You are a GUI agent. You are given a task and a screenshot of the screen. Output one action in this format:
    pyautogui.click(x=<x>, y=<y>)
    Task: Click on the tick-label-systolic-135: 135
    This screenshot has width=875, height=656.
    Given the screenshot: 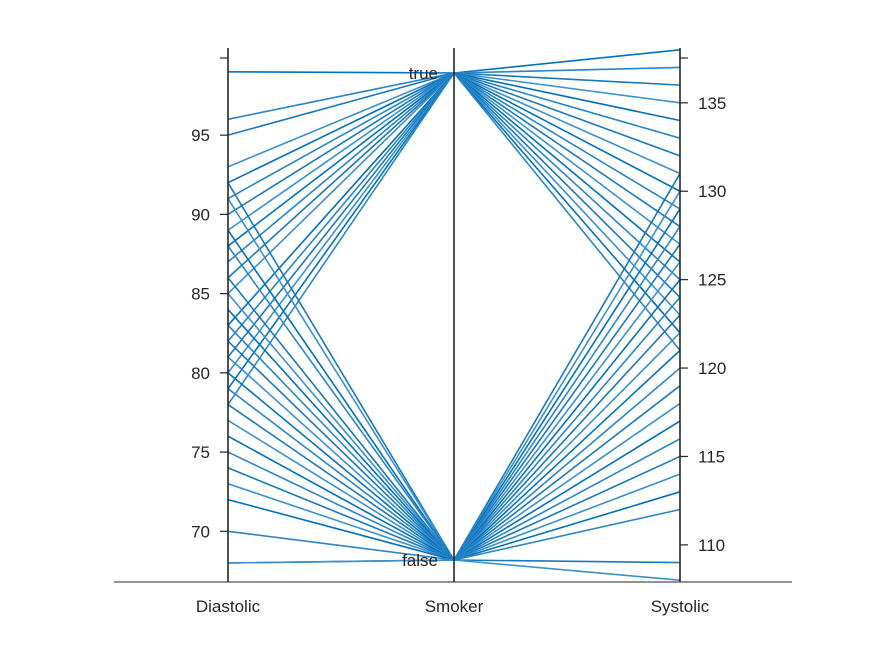 What is the action you would take?
    pyautogui.click(x=712, y=103)
    